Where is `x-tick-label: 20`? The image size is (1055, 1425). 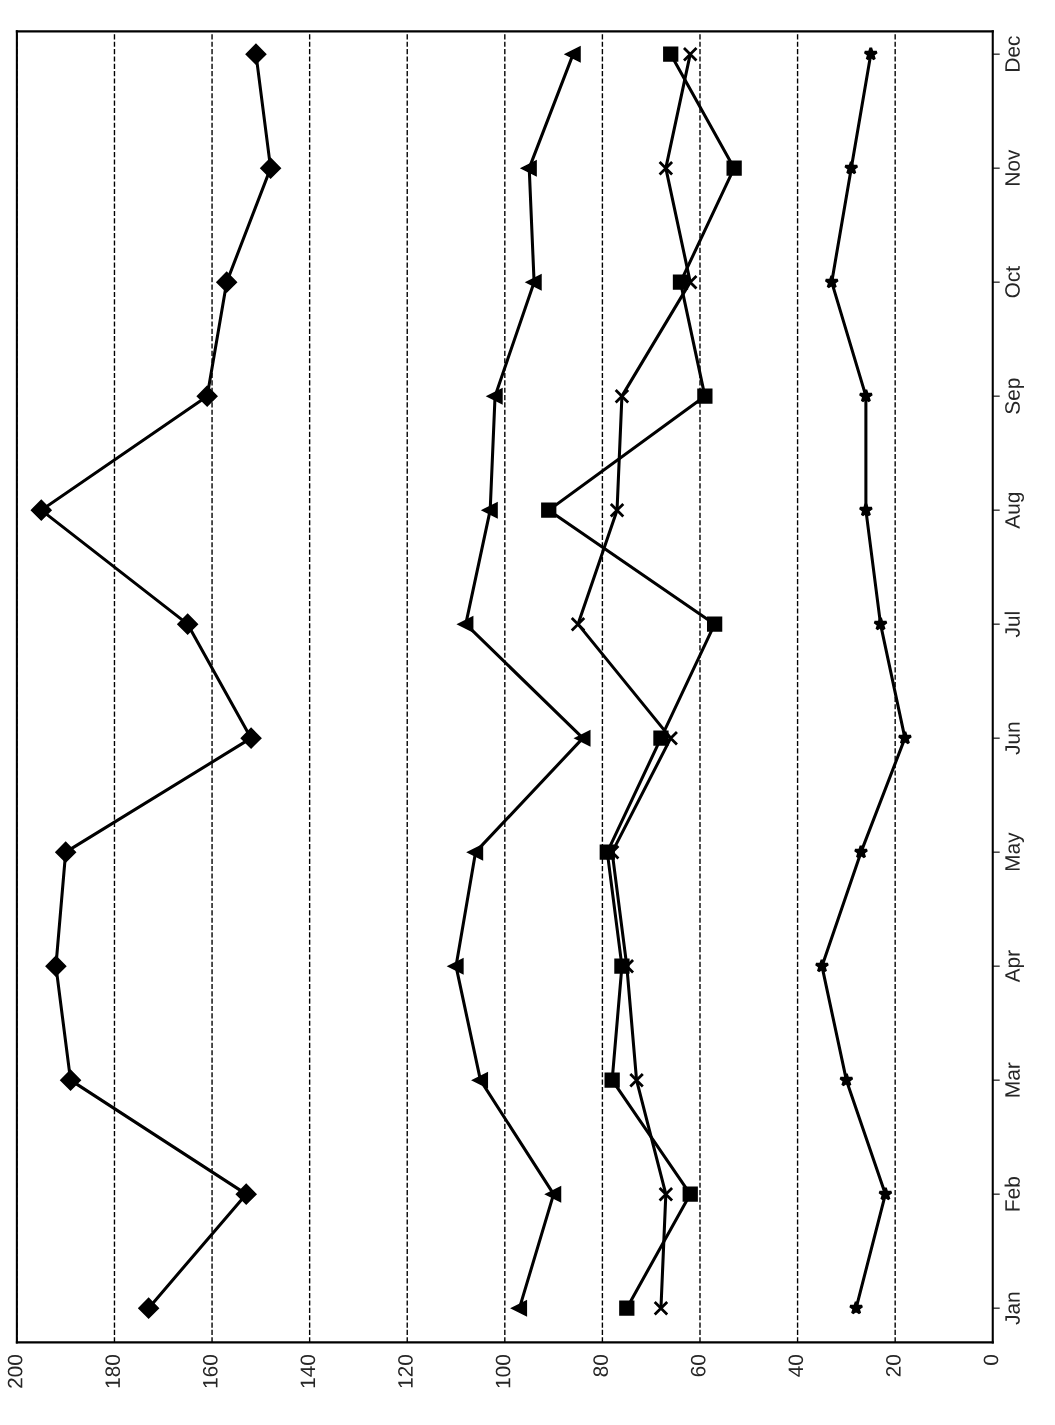 x-tick-label: 20 is located at coordinates (893, 1365).